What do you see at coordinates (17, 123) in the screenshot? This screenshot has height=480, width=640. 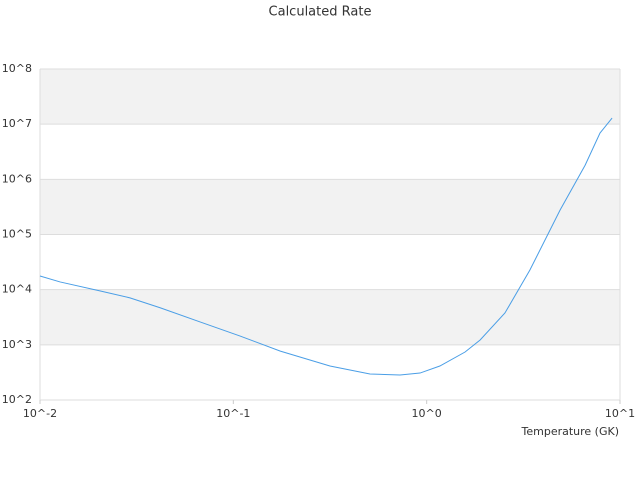 I see `y-tick-label: 10^7` at bounding box center [17, 123].